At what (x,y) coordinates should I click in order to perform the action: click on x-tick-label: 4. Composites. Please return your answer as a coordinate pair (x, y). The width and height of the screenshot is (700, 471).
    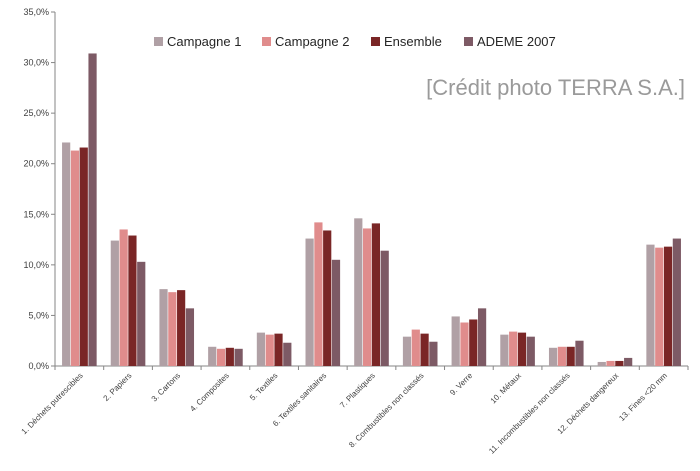
    Looking at the image, I should click on (209, 392).